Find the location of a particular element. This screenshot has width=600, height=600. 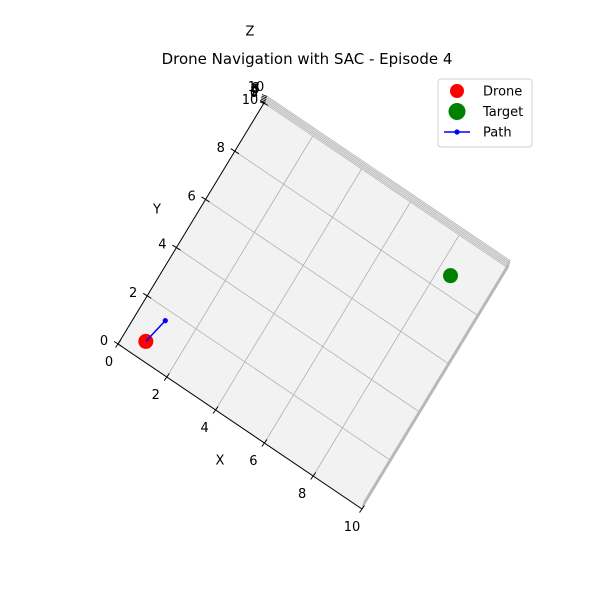

z-tick-label: 6 is located at coordinates (255, 89).